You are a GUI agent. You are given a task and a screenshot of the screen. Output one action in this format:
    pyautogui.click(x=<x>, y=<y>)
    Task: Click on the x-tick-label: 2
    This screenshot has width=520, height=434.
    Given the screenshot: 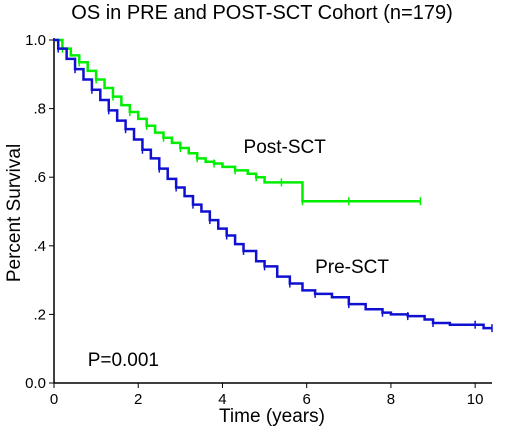 What is the action you would take?
    pyautogui.click(x=138, y=399)
    